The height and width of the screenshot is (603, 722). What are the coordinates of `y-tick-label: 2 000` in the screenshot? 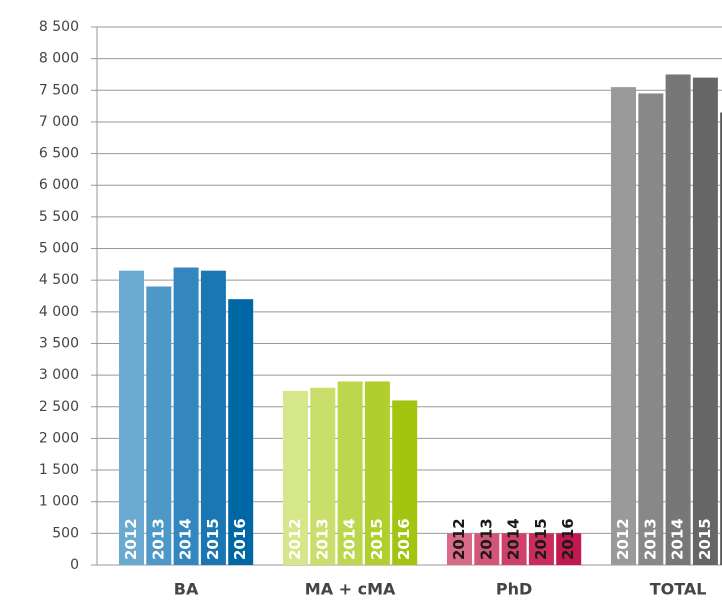 It's located at (59, 438).